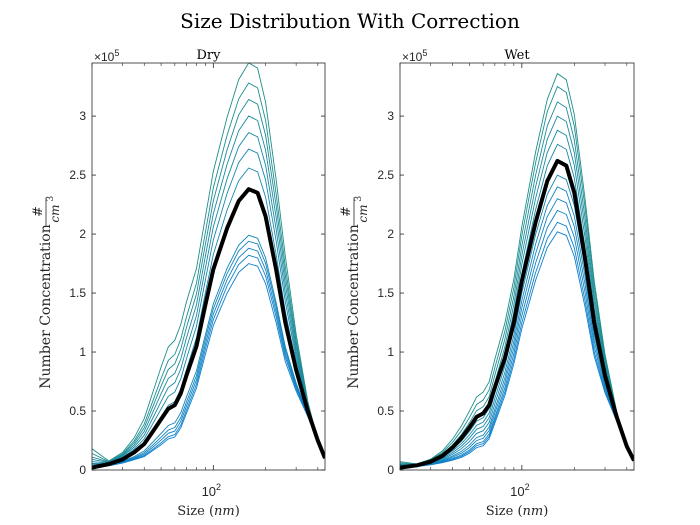  I want to click on panel-title: Dry, so click(209, 55).